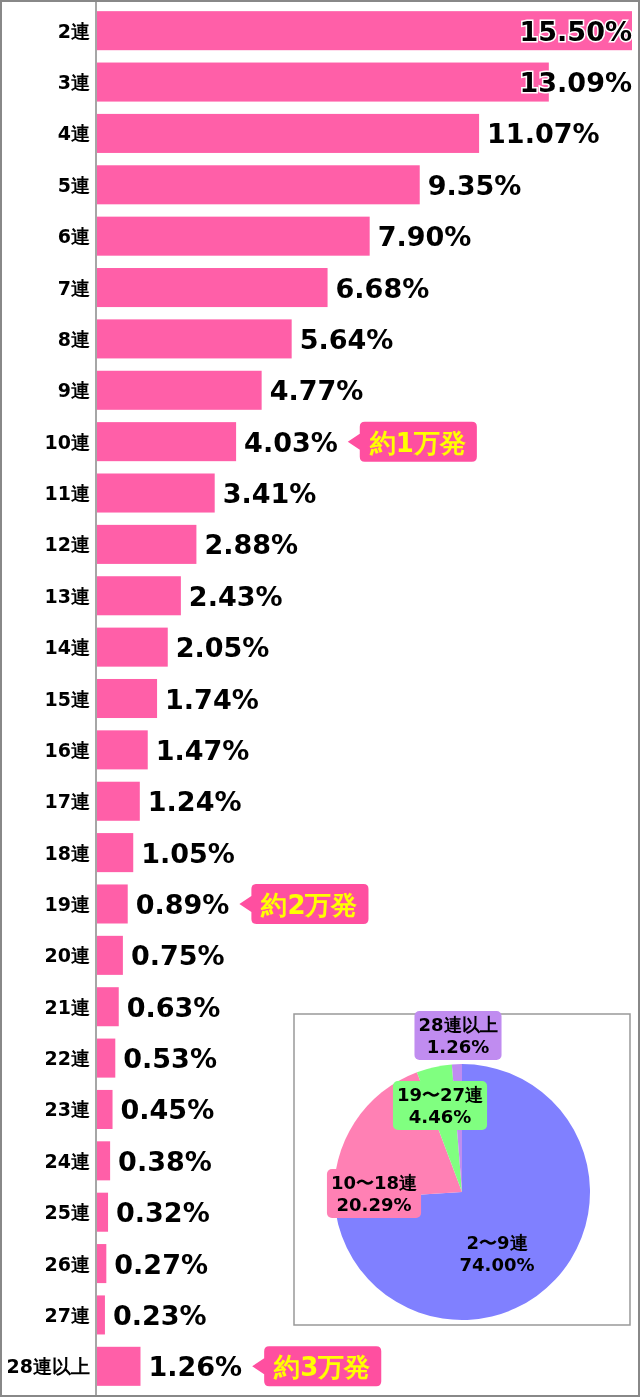 This screenshot has width=640, height=1397. What do you see at coordinates (73, 390) in the screenshot?
I see `y-tick-label: 9連` at bounding box center [73, 390].